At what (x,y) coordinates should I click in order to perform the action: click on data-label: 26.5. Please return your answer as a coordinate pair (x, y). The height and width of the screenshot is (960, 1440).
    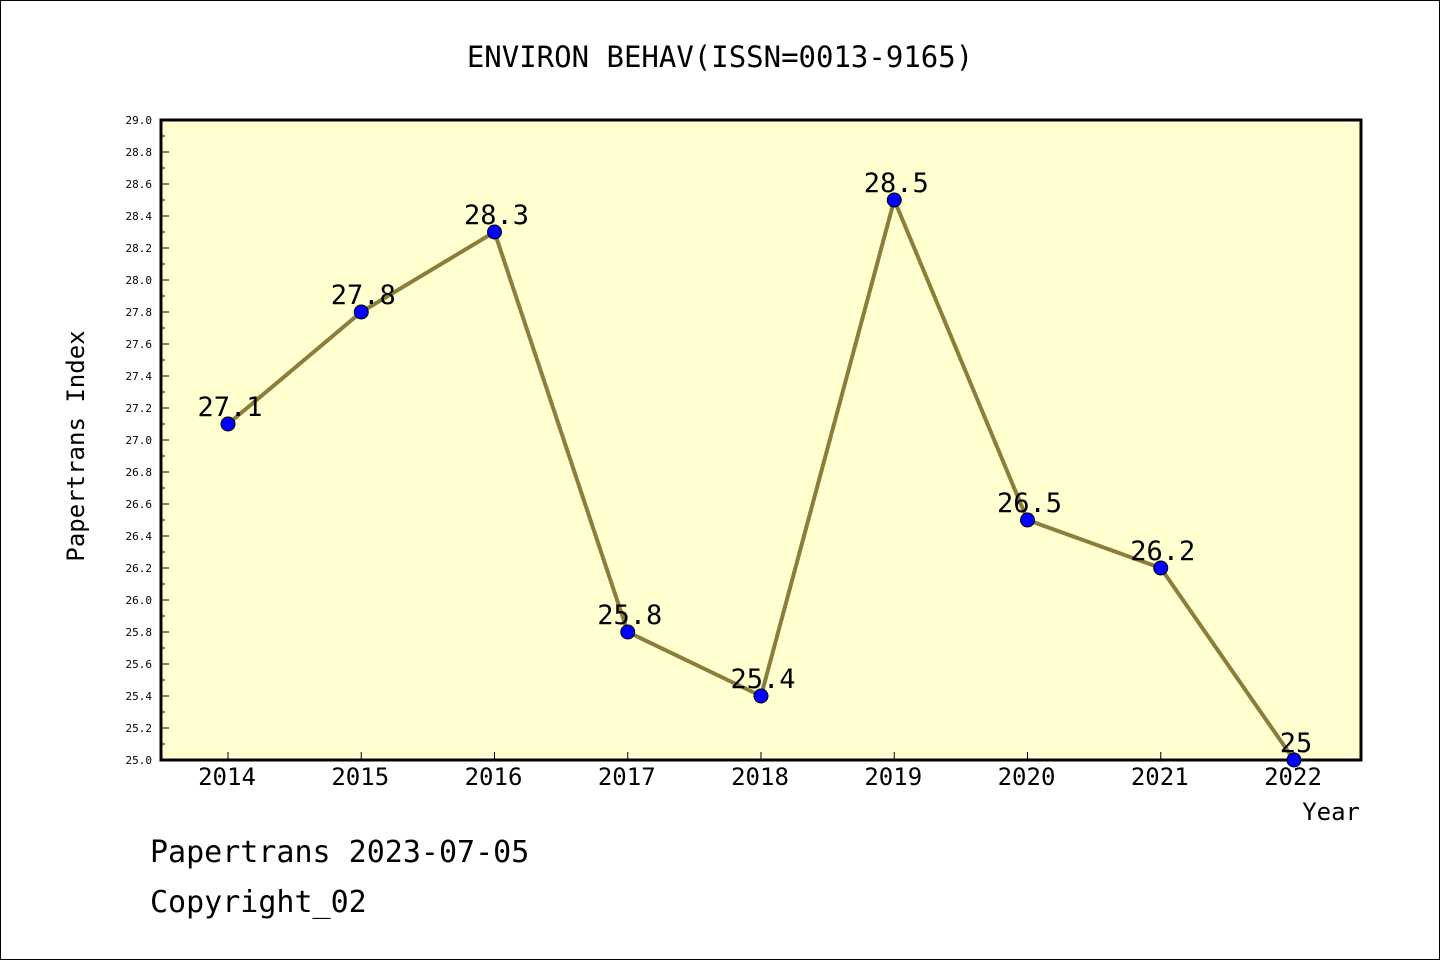
    Looking at the image, I should click on (1029, 503).